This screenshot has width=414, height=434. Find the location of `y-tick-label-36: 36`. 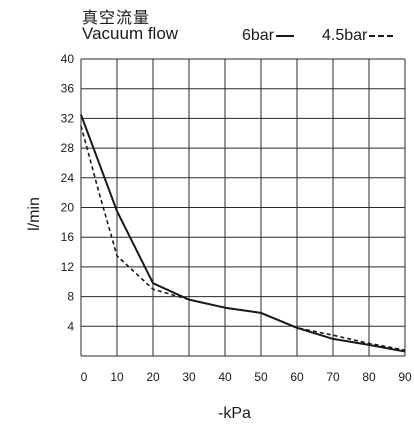

y-tick-label-36: 36 is located at coordinates (68, 89).